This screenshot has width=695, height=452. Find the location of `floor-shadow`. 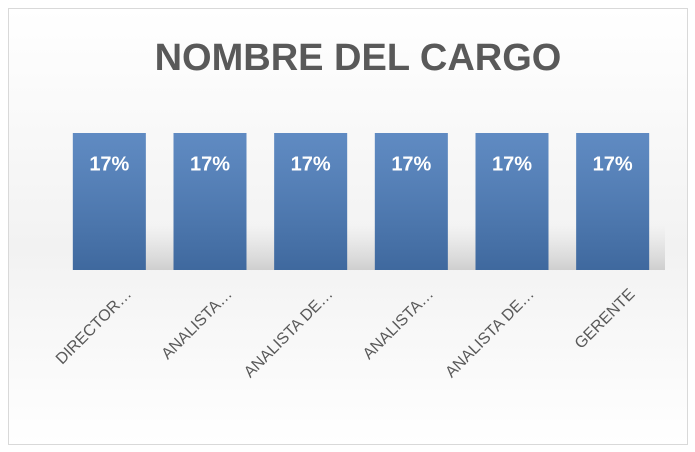

floor-shadow is located at coordinates (370, 247).